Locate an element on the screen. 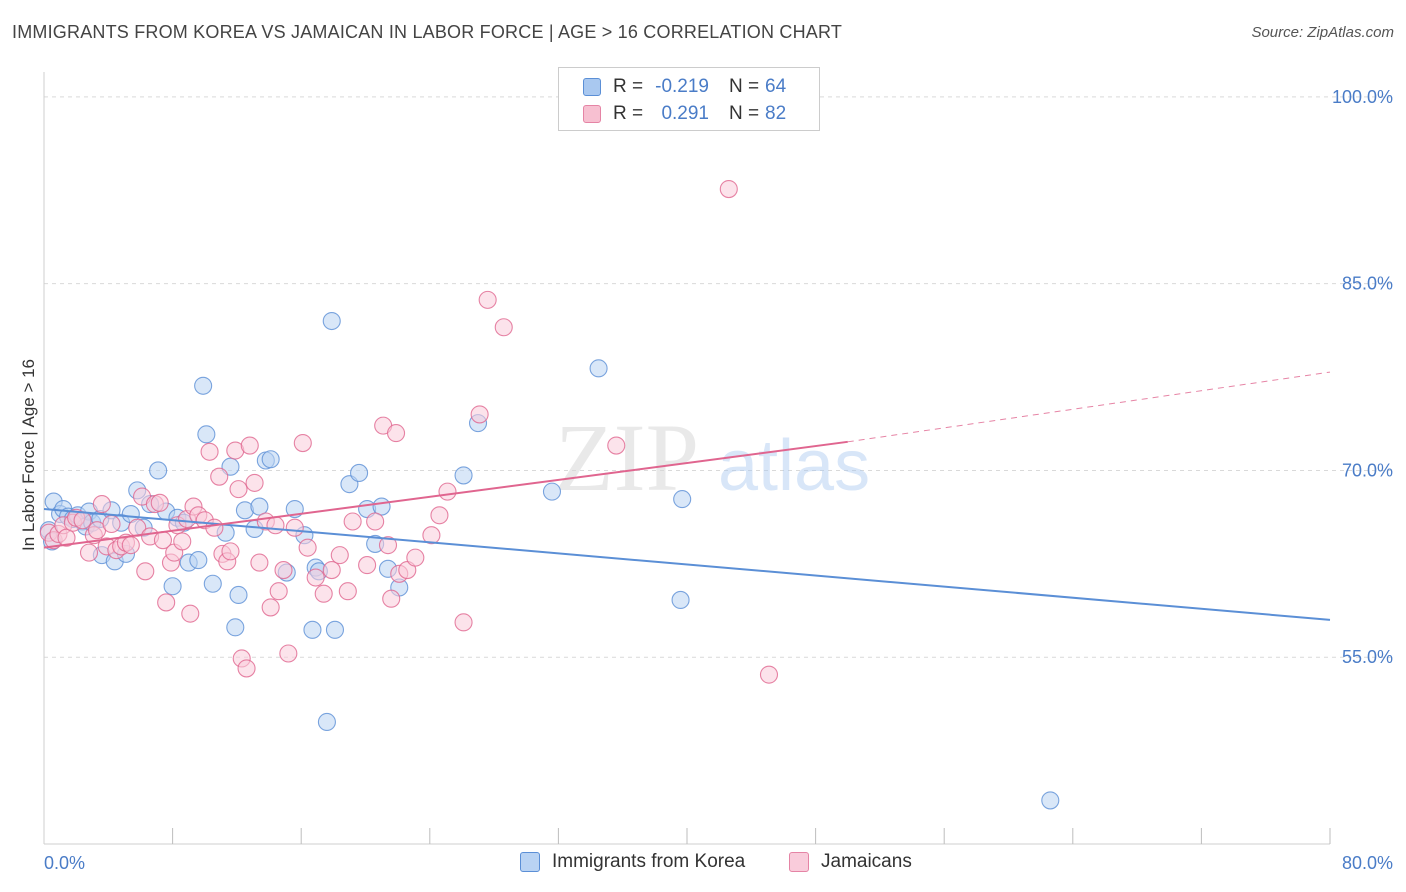  y-tick-label: 70.0% is located at coordinates (1367, 470).